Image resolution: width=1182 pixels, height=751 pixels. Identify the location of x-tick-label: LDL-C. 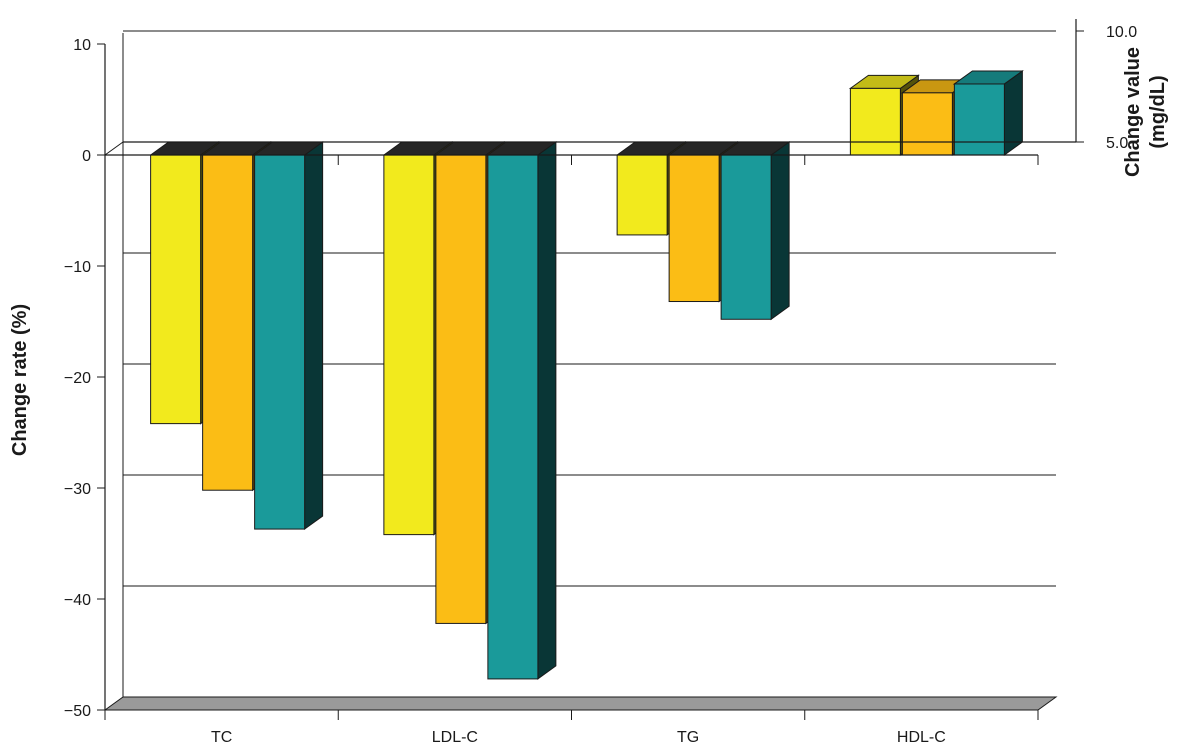
(455, 737).